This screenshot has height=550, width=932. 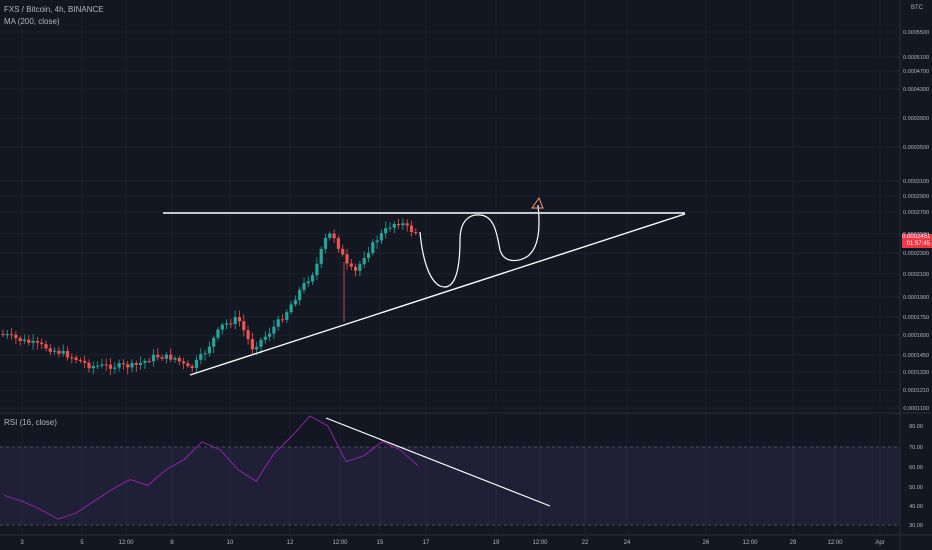 I want to click on price-tick-label: 0.0001600, so click(x=916, y=336).